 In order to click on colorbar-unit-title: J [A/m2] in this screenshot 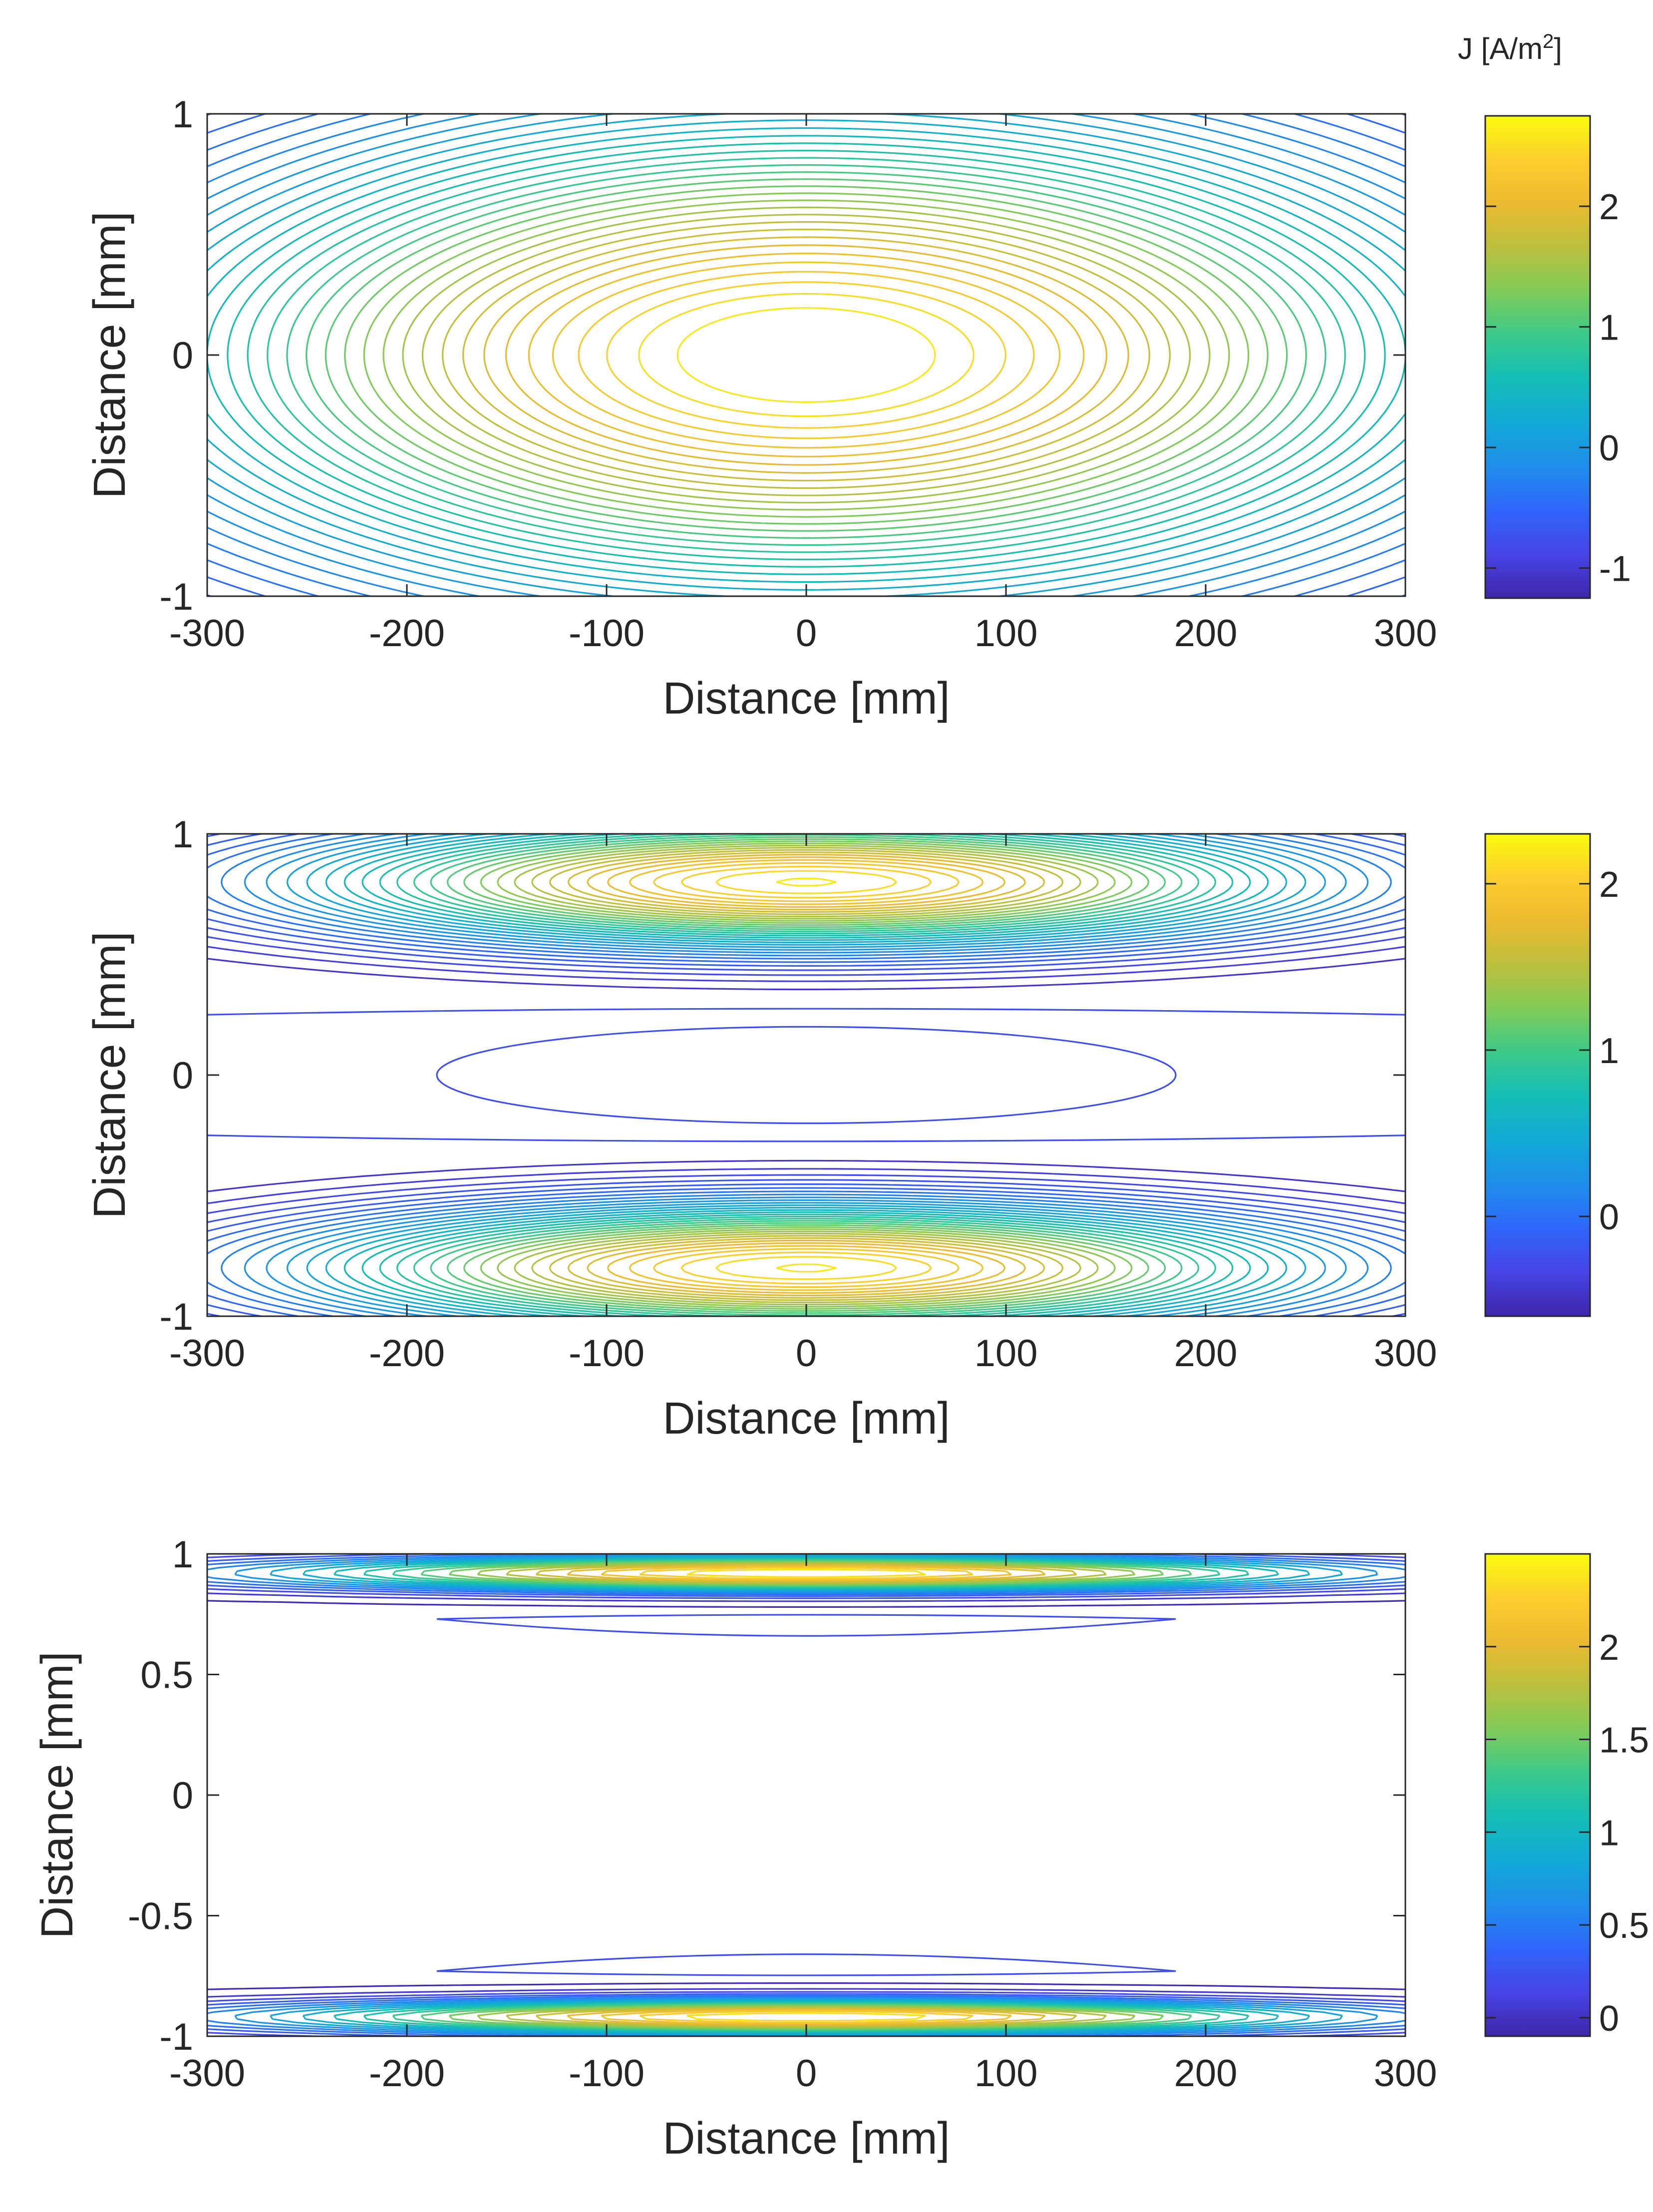, I will do `click(1510, 47)`.